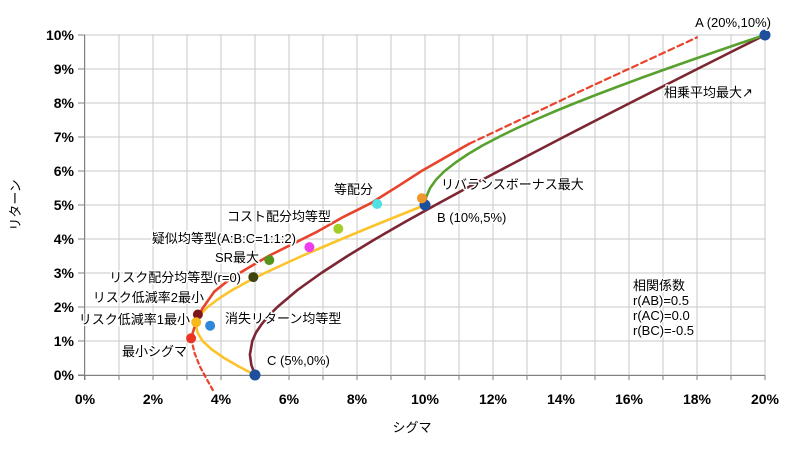  I want to click on point-risk-parity-label: リスク配分均等型(r=0), so click(175, 277).